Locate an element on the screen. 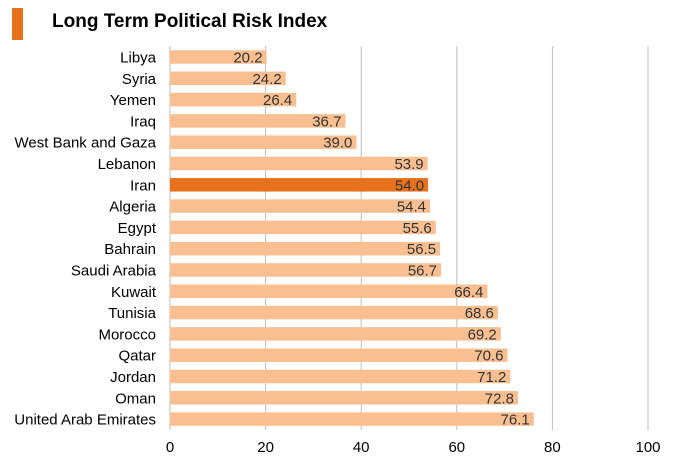  category-label: Jordan is located at coordinates (133, 377).